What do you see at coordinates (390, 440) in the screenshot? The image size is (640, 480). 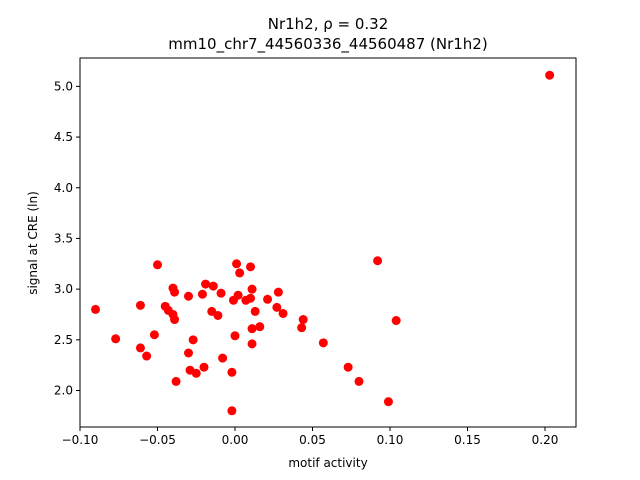 I see `x-tick-label: 0.10` at bounding box center [390, 440].